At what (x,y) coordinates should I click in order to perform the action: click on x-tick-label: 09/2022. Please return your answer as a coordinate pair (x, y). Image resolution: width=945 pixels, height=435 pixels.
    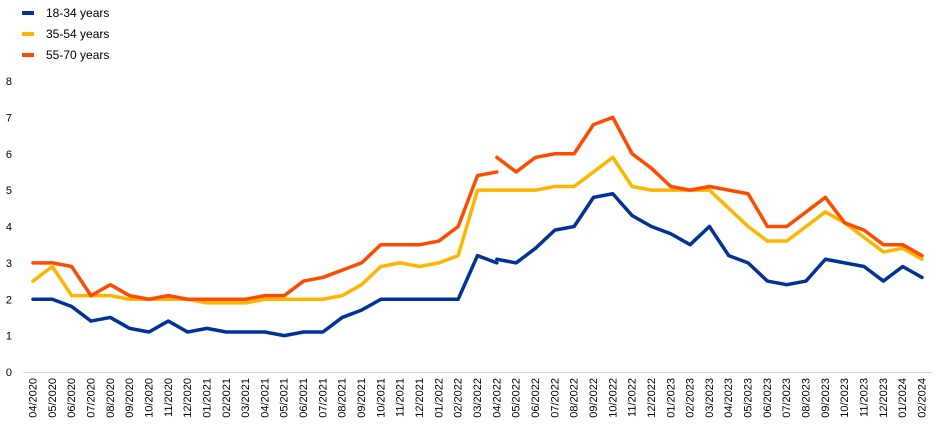
    Looking at the image, I should click on (594, 398).